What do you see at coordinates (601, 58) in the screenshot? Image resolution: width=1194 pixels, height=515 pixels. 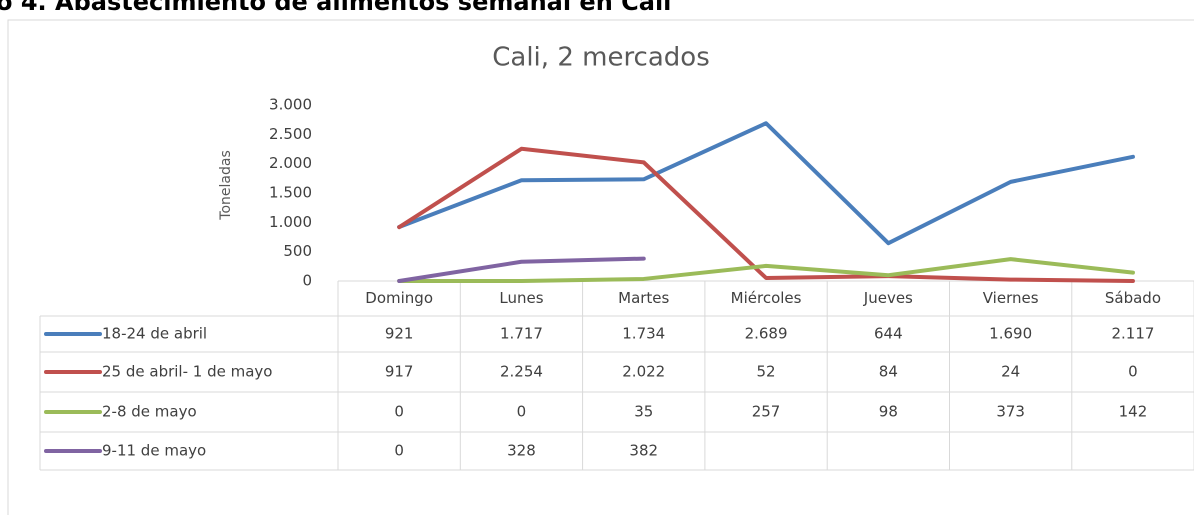 I see `chart-title: Cali, 2 mercados` at bounding box center [601, 58].